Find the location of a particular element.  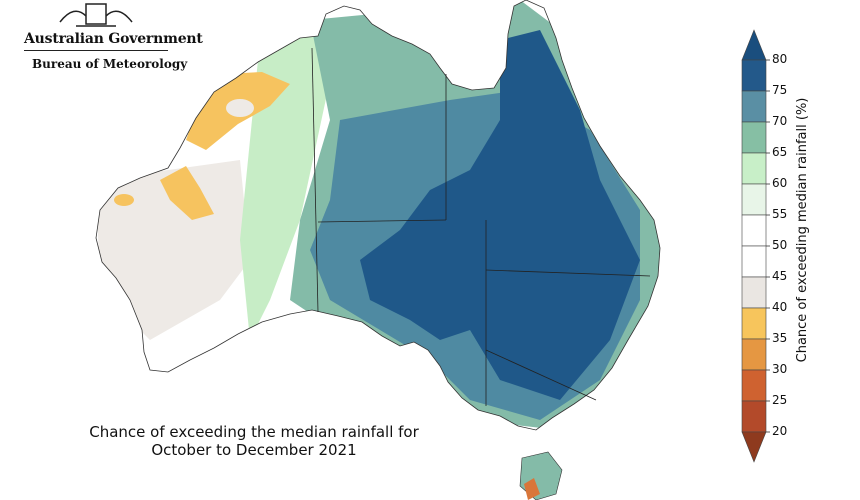

colorbar-tick-label: 75 is located at coordinates (780, 90).